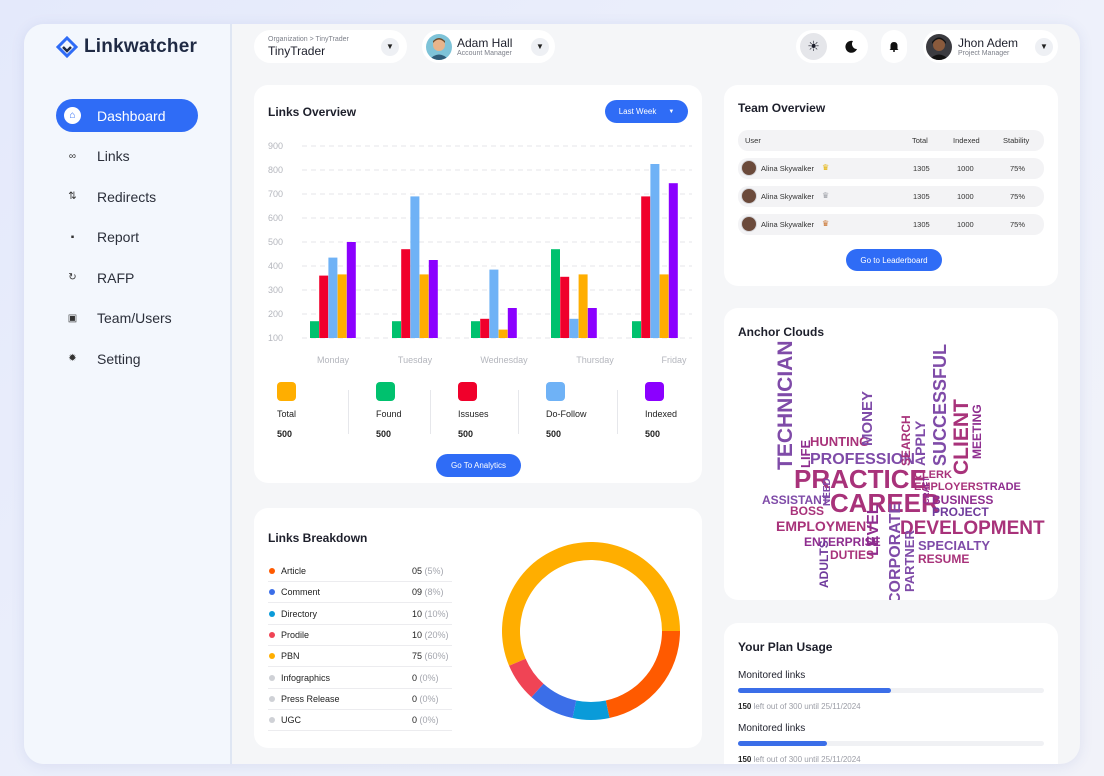  I want to click on sidebar-item-dashboard: ⌂ Dashboard, so click(127, 115).